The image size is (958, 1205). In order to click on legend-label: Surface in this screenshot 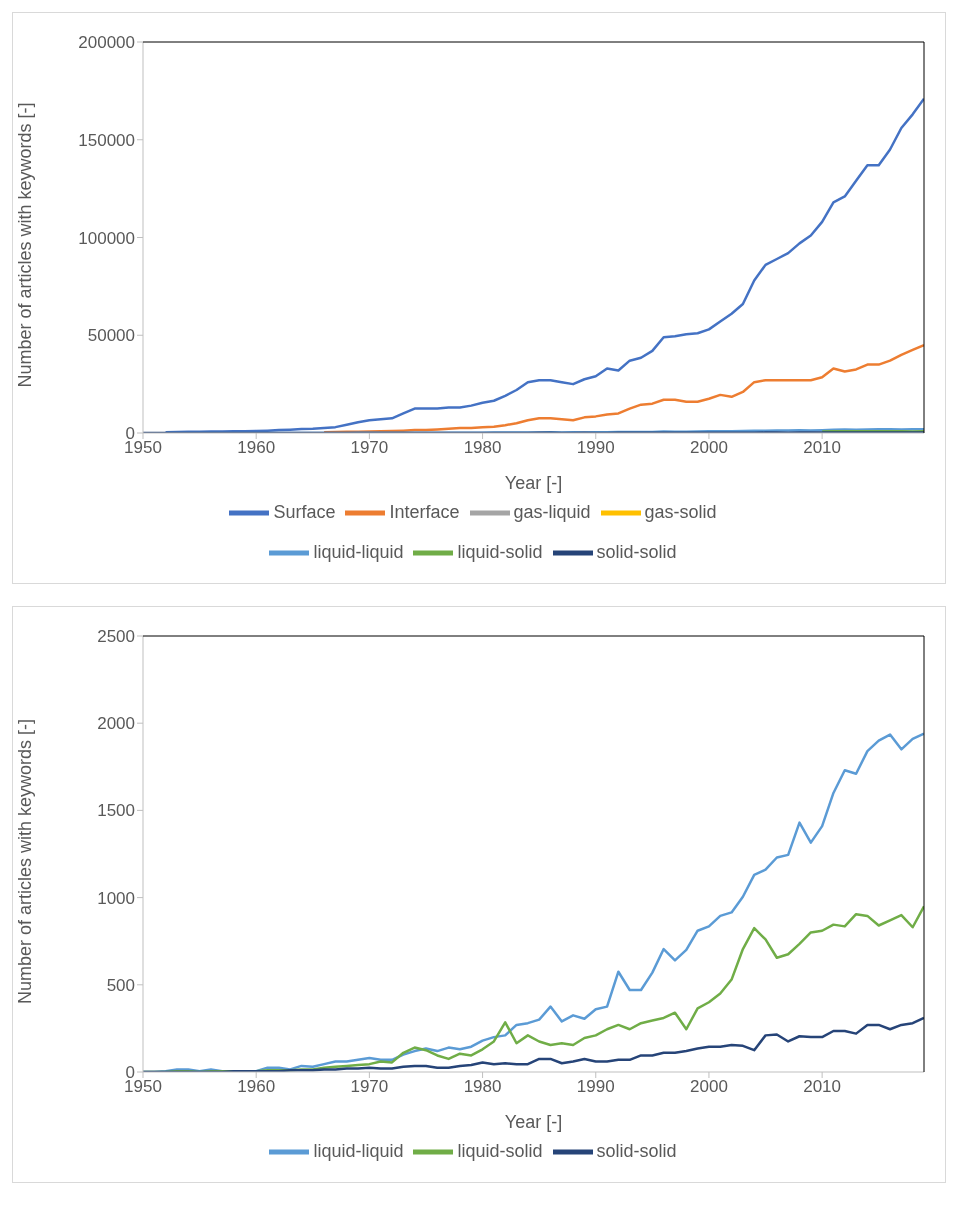, I will do `click(304, 511)`.